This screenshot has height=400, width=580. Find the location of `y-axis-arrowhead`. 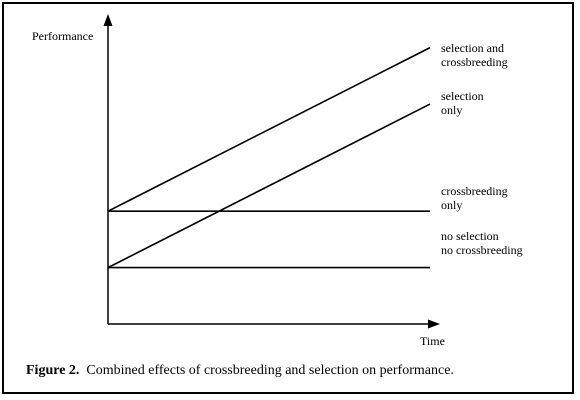

y-axis-arrowhead is located at coordinates (108, 20).